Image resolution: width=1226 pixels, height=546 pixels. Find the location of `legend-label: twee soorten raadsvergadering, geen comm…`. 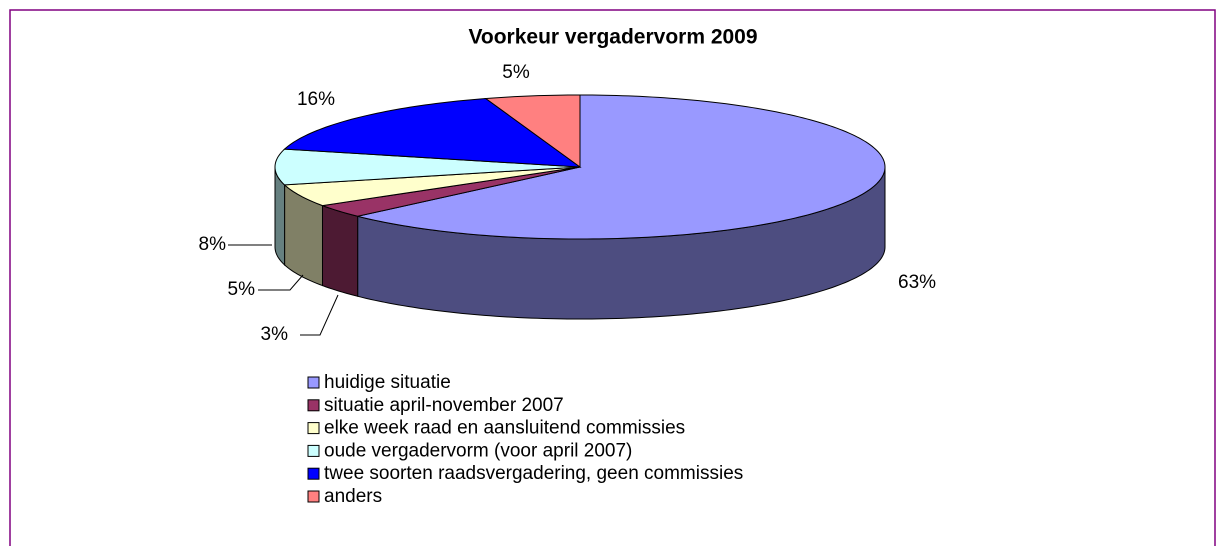

legend-label: twee soorten raadsvergadering, geen comm… is located at coordinates (533, 473).